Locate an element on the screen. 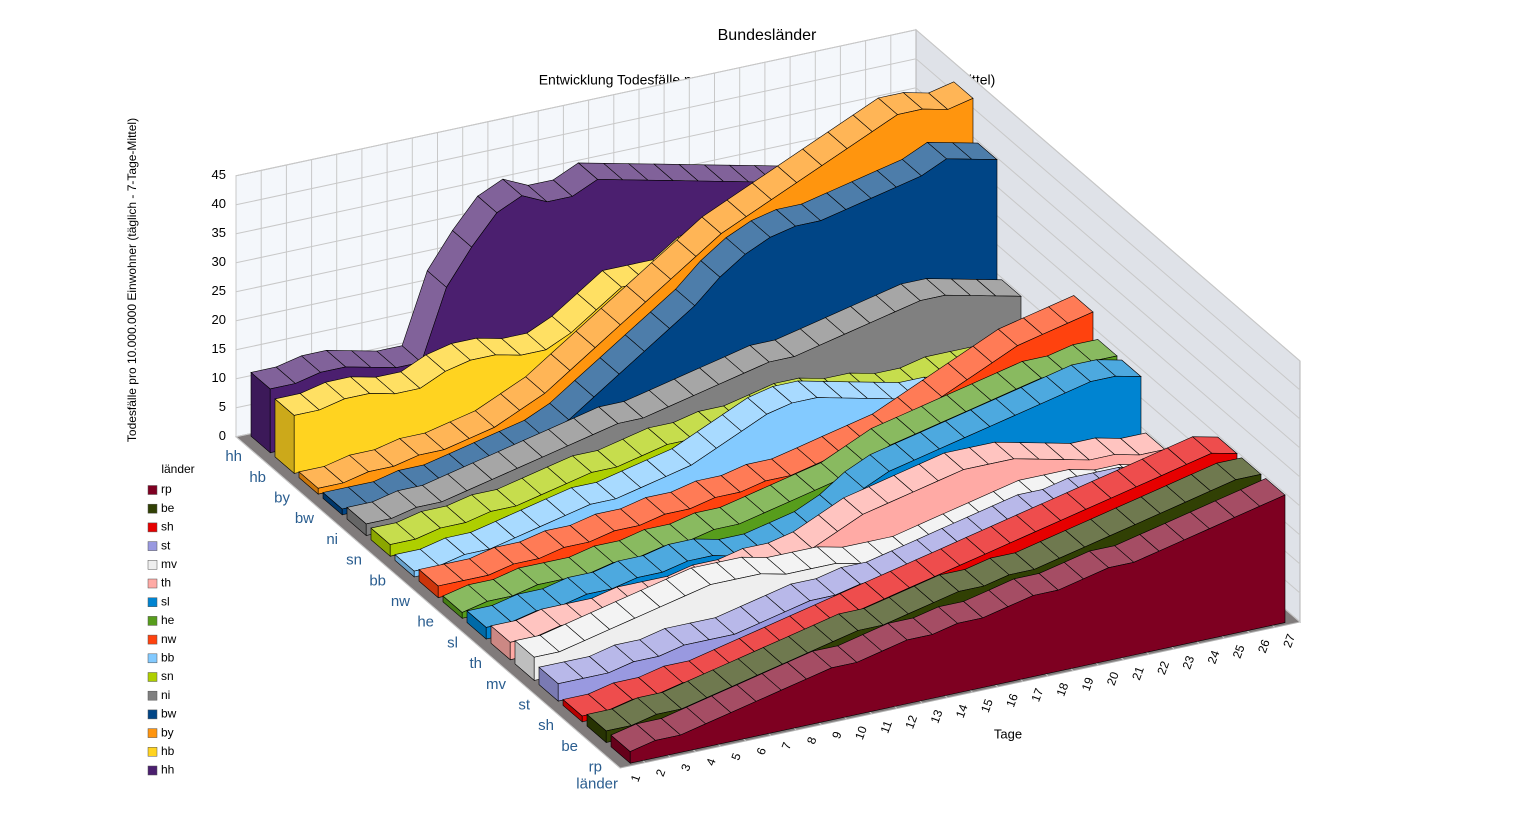 The image size is (1534, 824). y-tick-label: 45 is located at coordinates (219, 174).